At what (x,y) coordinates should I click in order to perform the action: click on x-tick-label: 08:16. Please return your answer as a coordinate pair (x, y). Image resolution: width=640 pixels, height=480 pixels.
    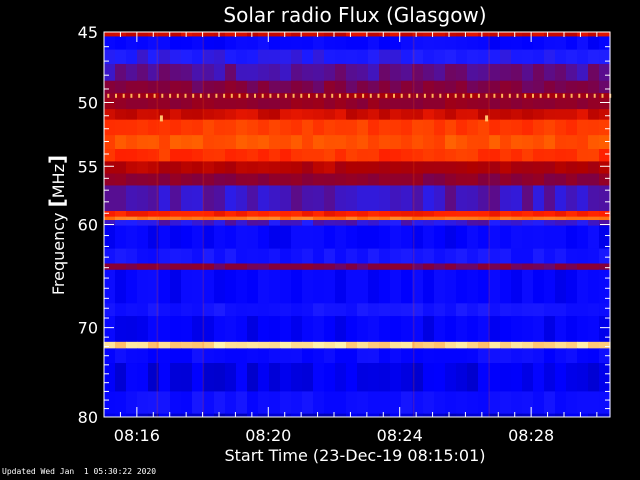
    Looking at the image, I should click on (137, 435).